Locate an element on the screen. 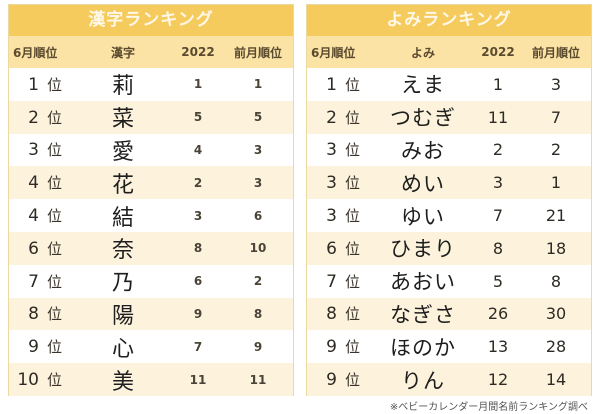  name-cell: 奈 is located at coordinates (122, 251).